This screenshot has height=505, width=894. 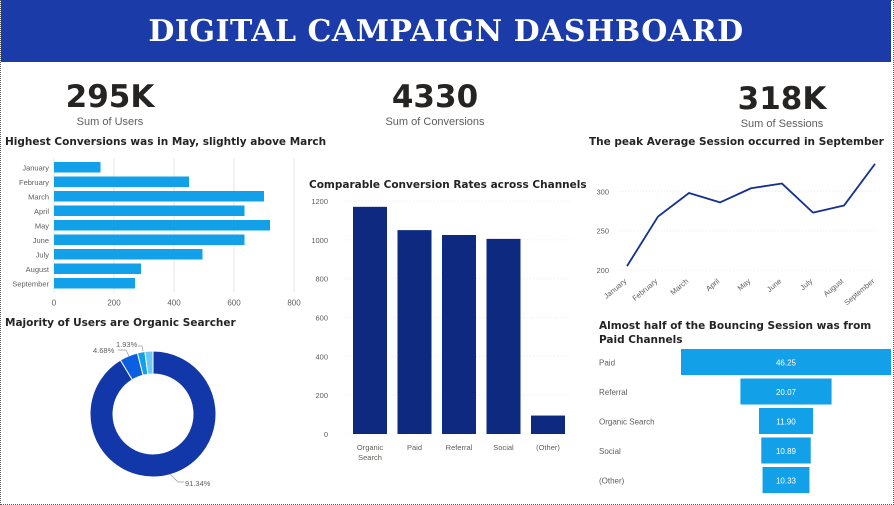 What do you see at coordinates (370, 320) in the screenshot?
I see `bar-organic-search` at bounding box center [370, 320].